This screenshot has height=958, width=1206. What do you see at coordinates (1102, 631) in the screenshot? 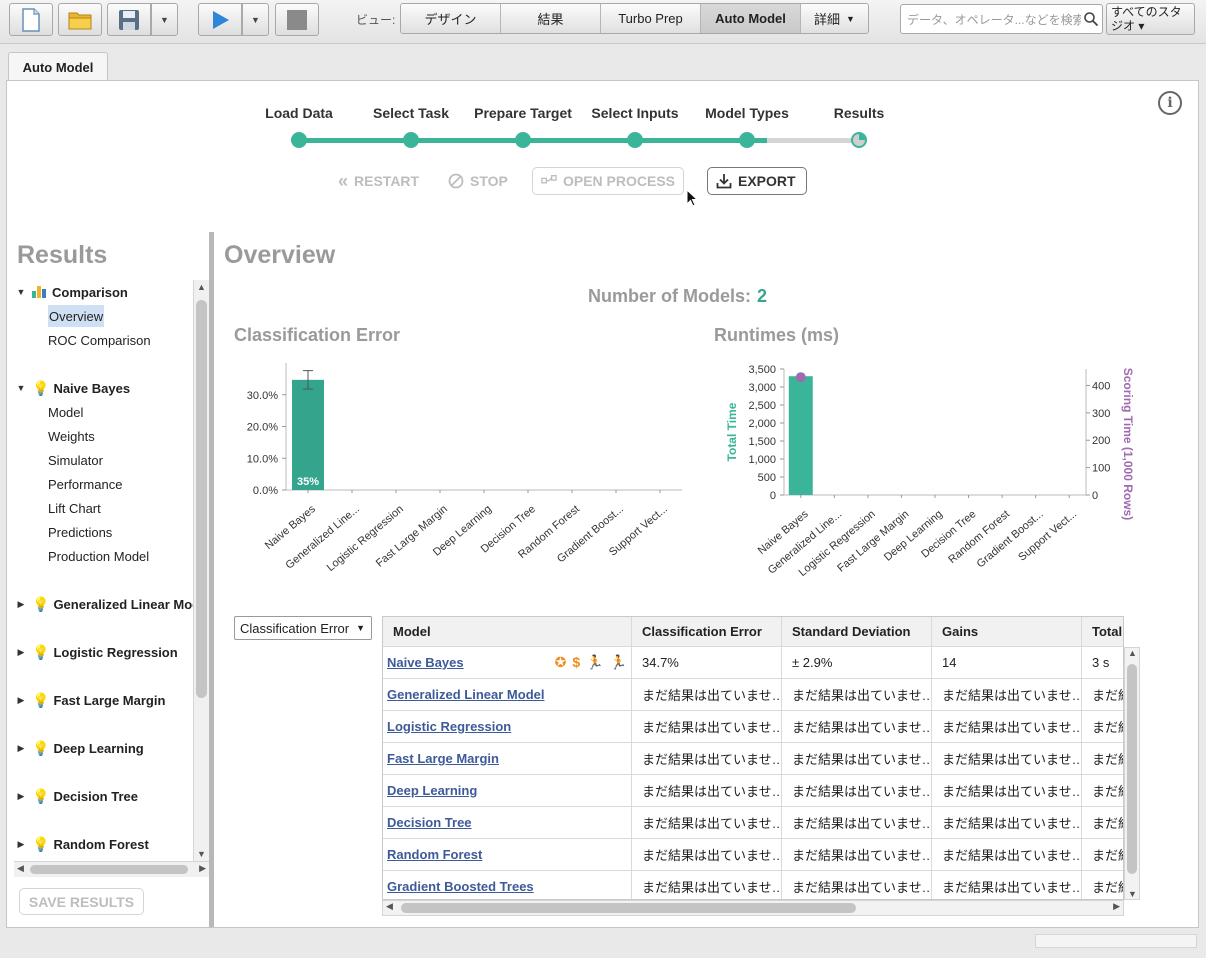
I see `header-col-total: Total` at bounding box center [1102, 631].